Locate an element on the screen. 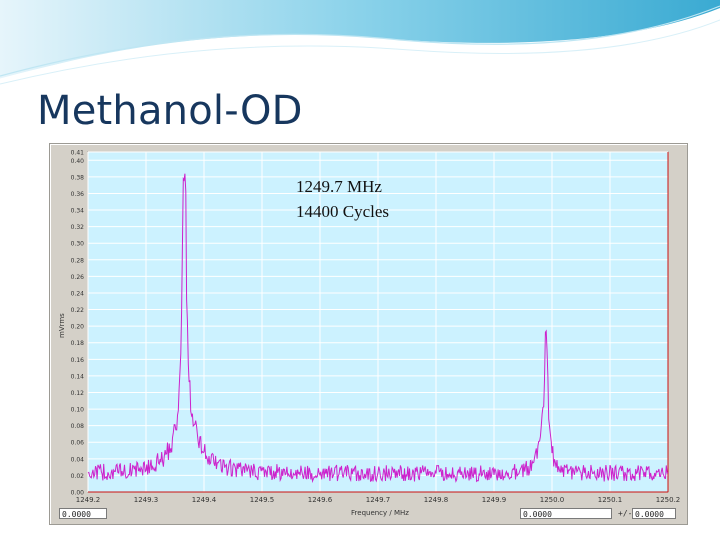  x-tick-label: 1249.7 is located at coordinates (378, 500).